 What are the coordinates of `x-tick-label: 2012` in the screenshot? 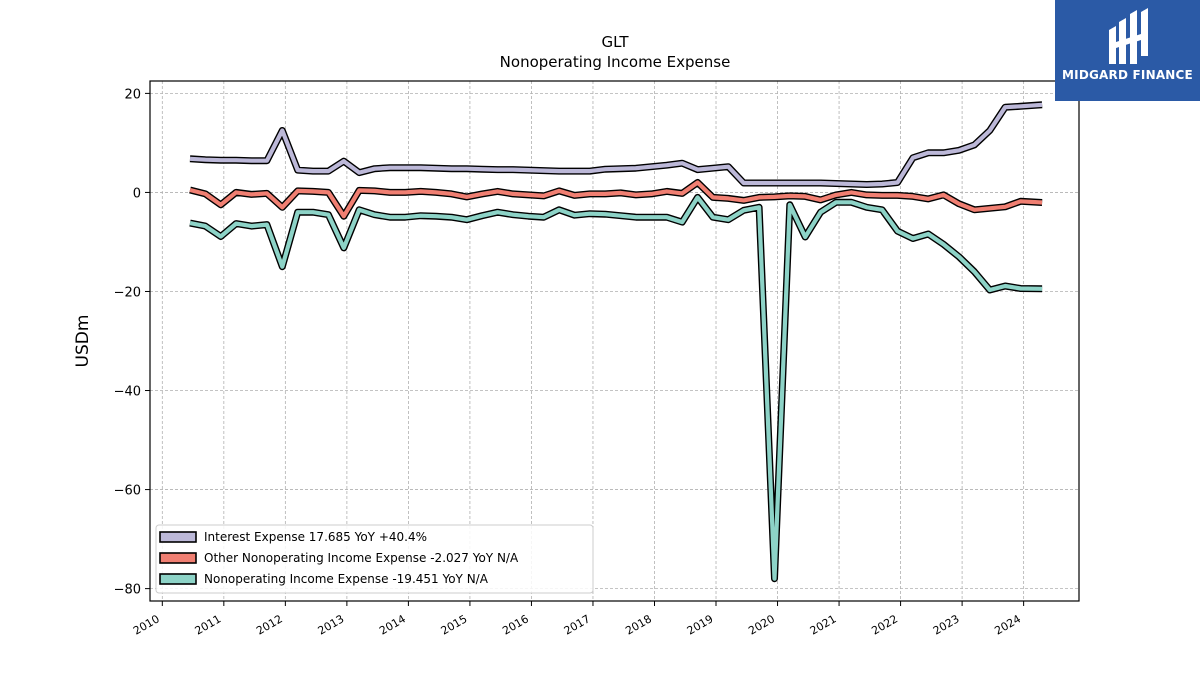 It's located at (269, 624).